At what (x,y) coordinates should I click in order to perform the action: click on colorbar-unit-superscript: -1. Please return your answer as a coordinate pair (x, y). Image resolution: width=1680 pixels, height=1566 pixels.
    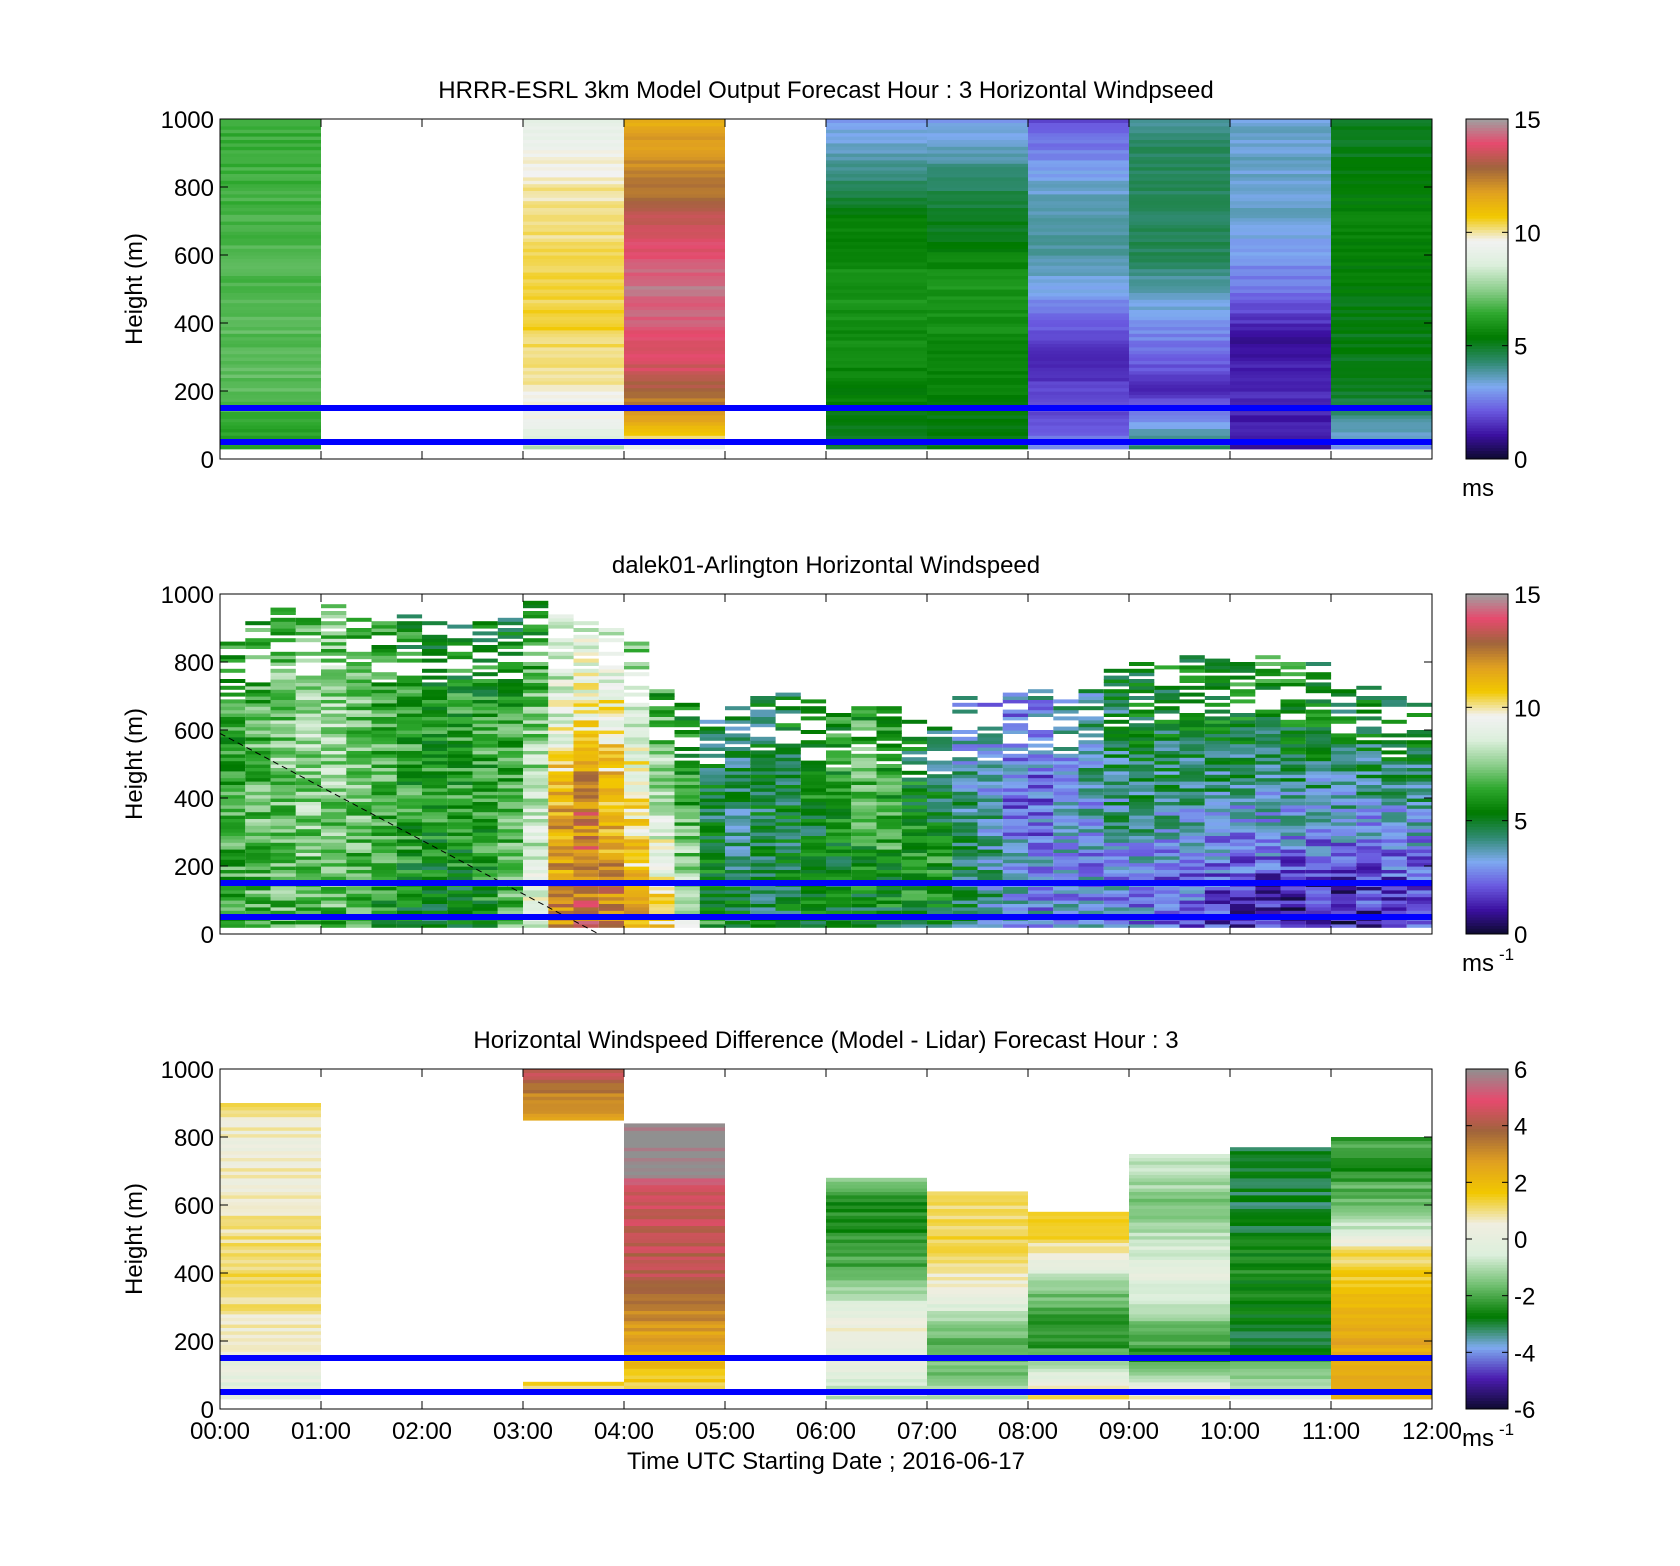
    Looking at the image, I should click on (1506, 954).